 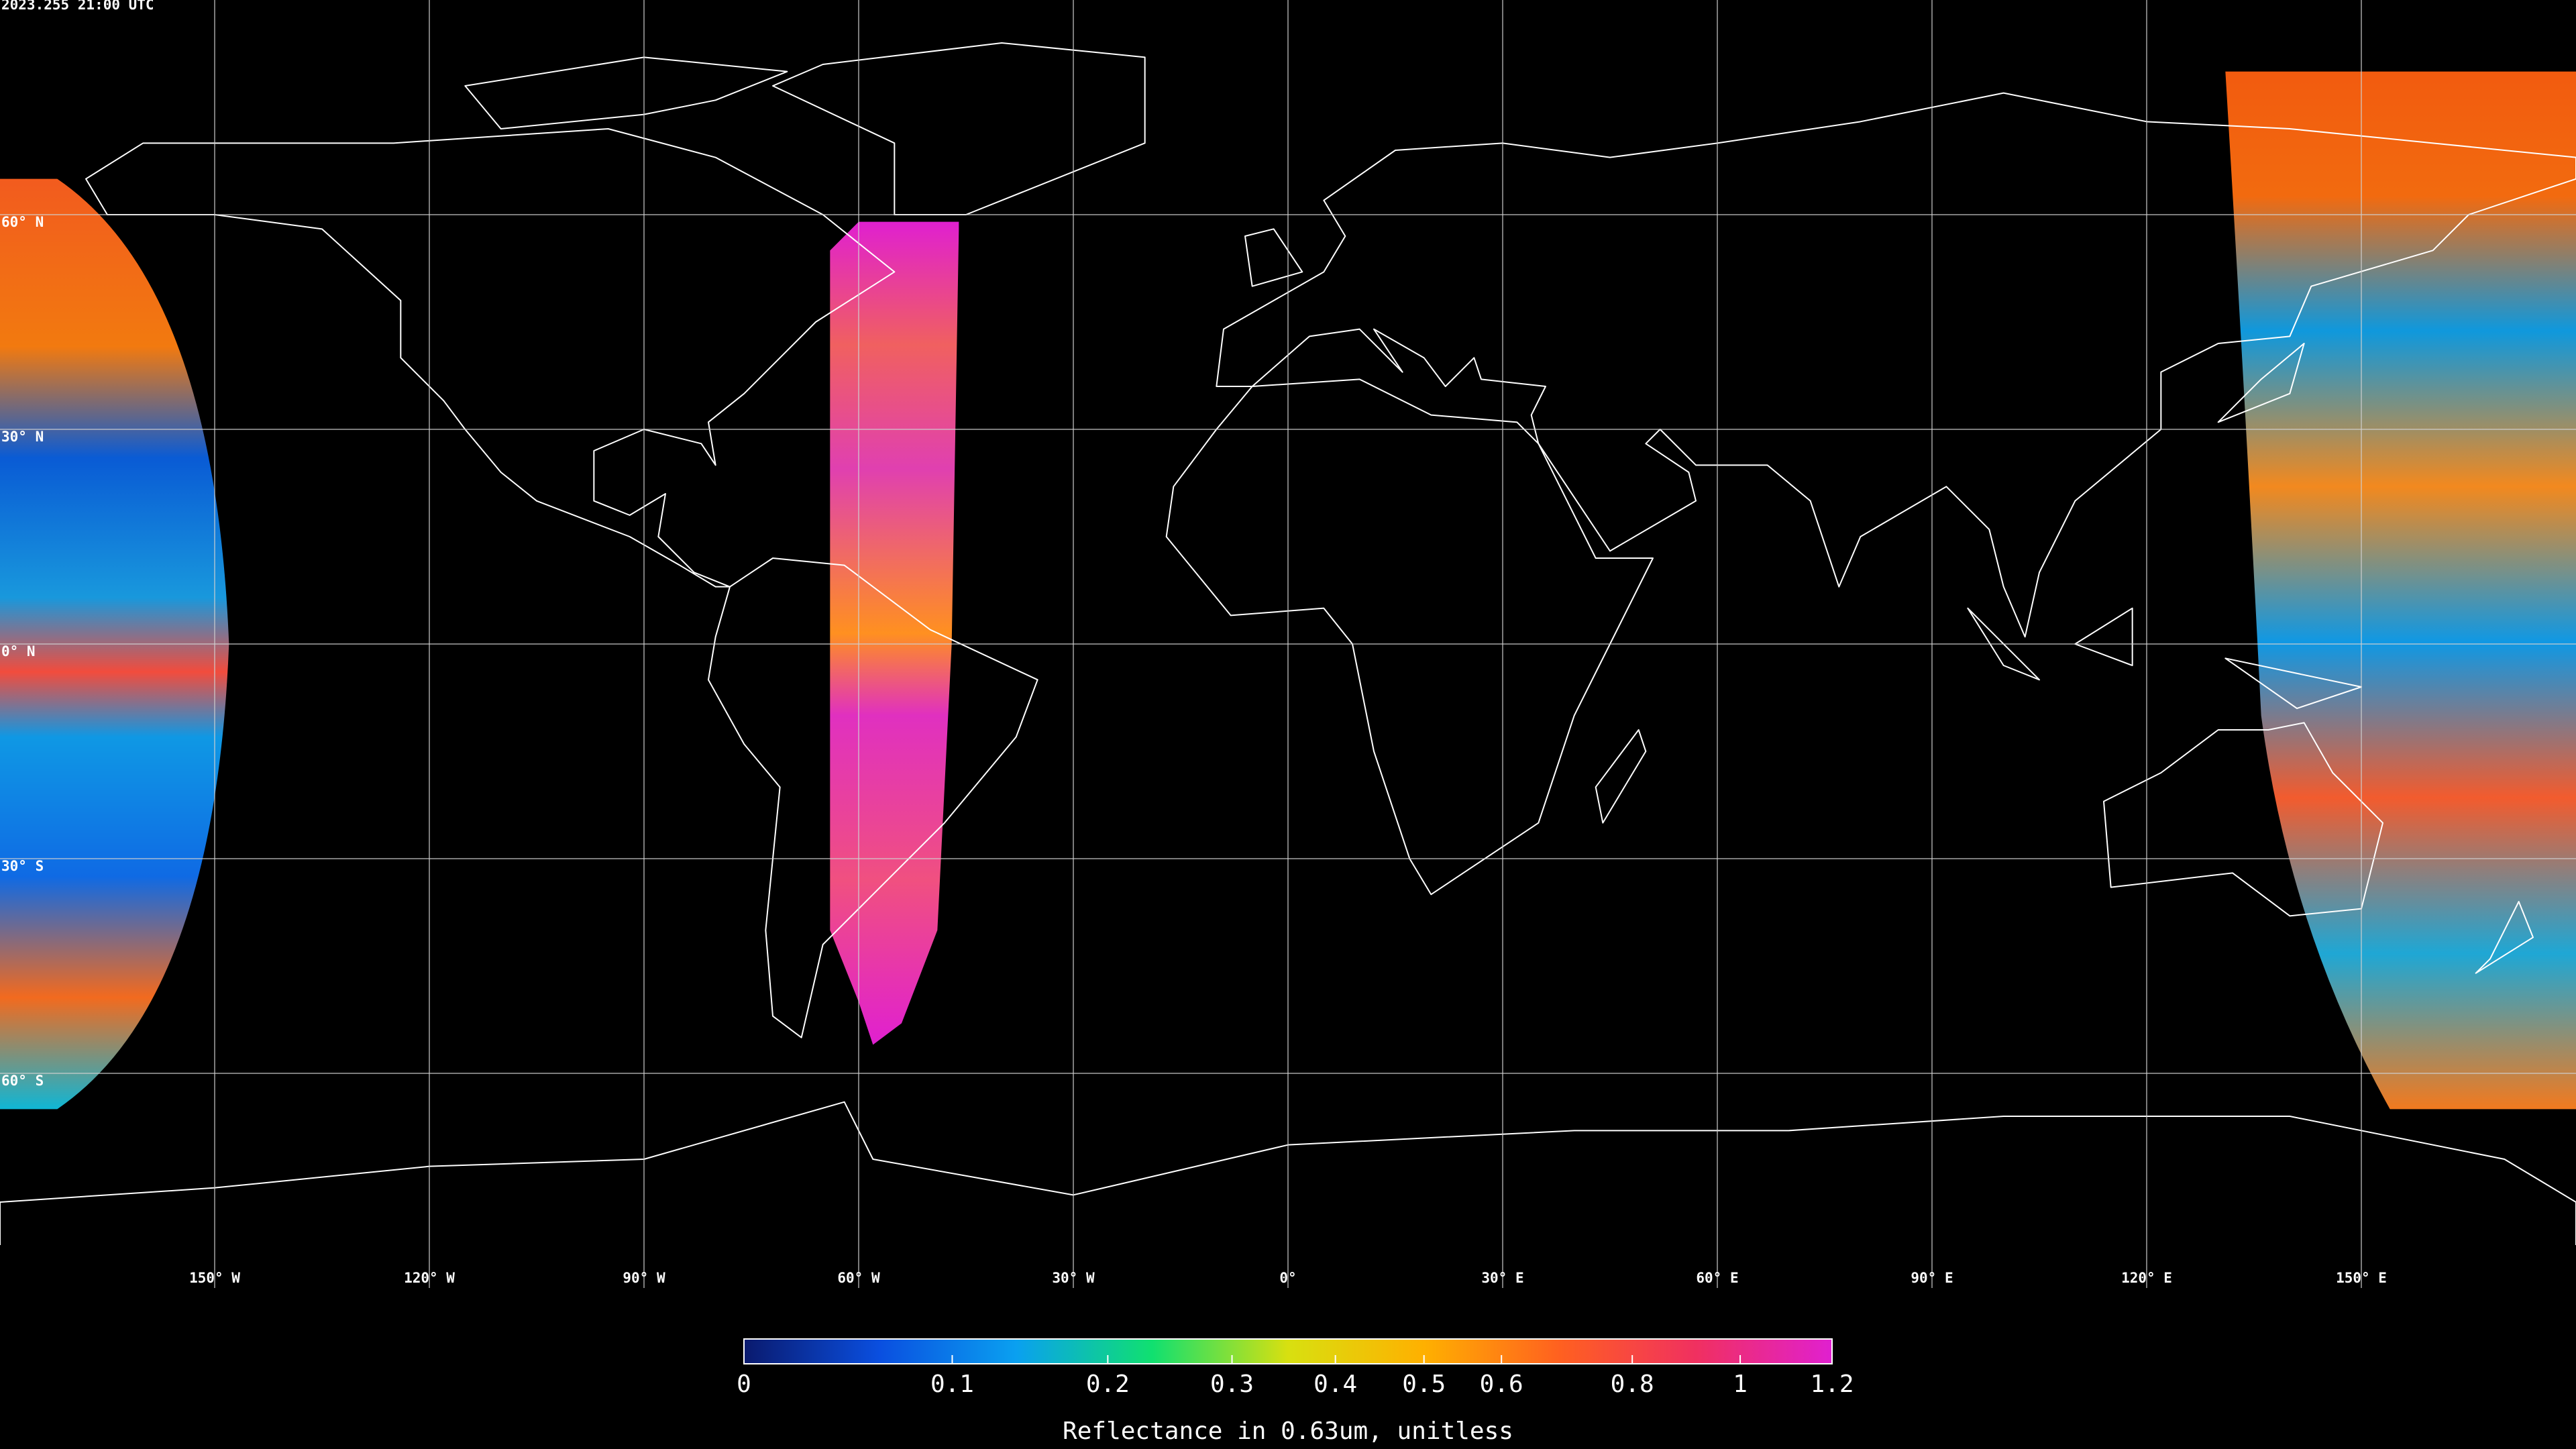 What do you see at coordinates (22, 1081) in the screenshot?
I see `latitude-label: 60° S` at bounding box center [22, 1081].